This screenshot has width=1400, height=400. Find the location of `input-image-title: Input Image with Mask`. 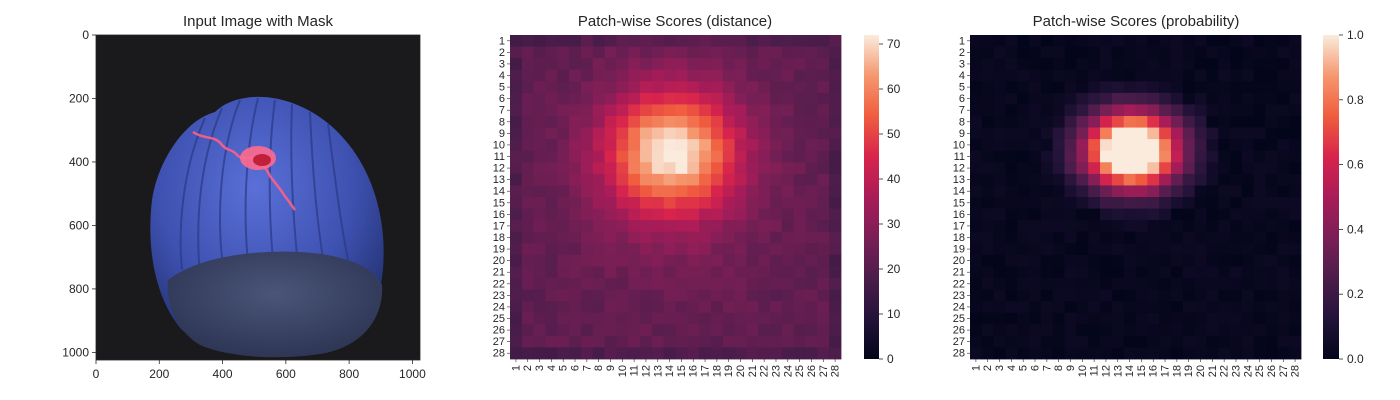

input-image-title: Input Image with Mask is located at coordinates (258, 21).